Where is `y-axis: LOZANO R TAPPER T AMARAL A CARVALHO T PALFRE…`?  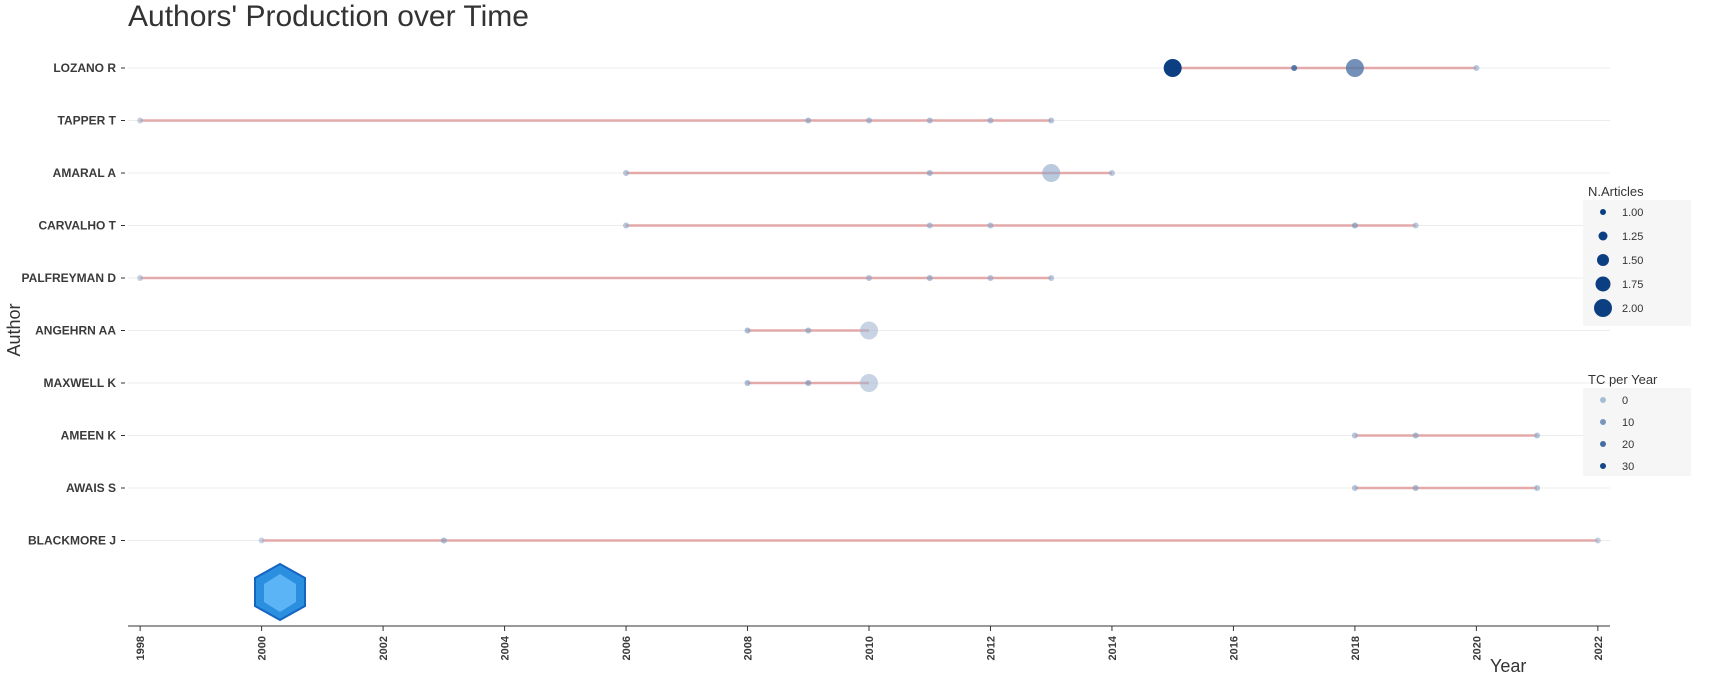 y-axis: LOZANO R TAPPER T AMARAL A CARVALHO T PALFRE… is located at coordinates (73, 304).